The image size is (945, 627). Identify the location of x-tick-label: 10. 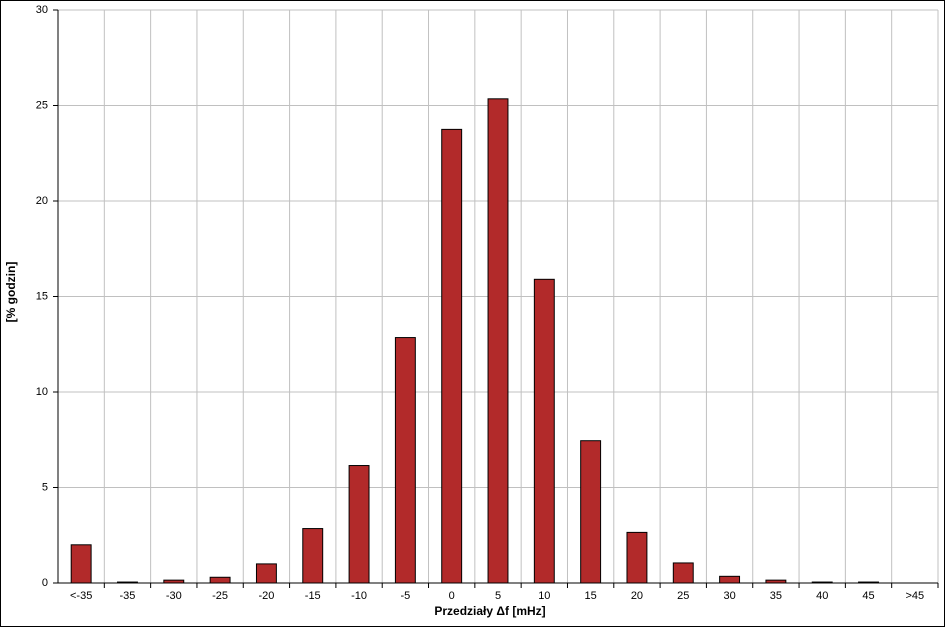
(544, 596).